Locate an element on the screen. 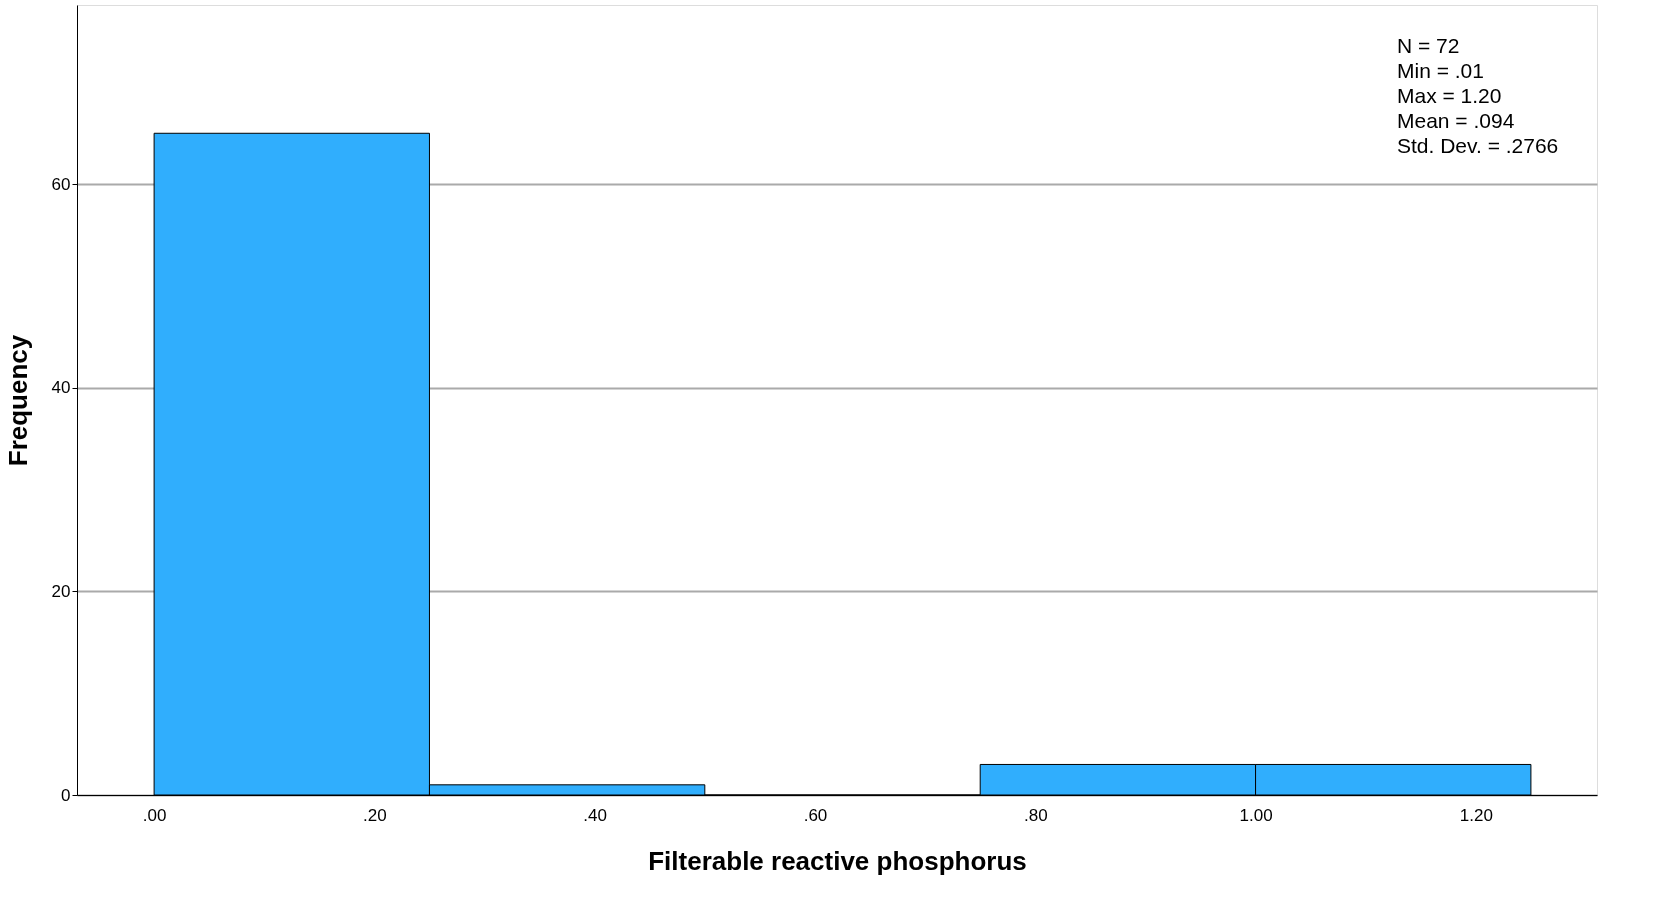  x-tick-label: .60 is located at coordinates (815, 815).